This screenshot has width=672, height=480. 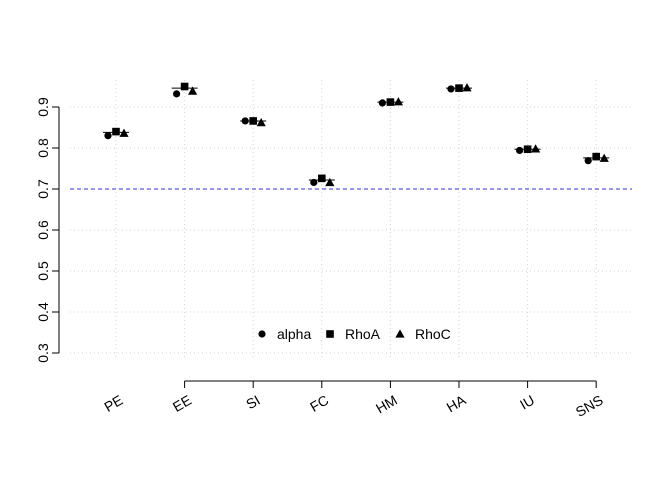 What do you see at coordinates (43, 107) in the screenshot?
I see `y-tick-label: 0.9` at bounding box center [43, 107].